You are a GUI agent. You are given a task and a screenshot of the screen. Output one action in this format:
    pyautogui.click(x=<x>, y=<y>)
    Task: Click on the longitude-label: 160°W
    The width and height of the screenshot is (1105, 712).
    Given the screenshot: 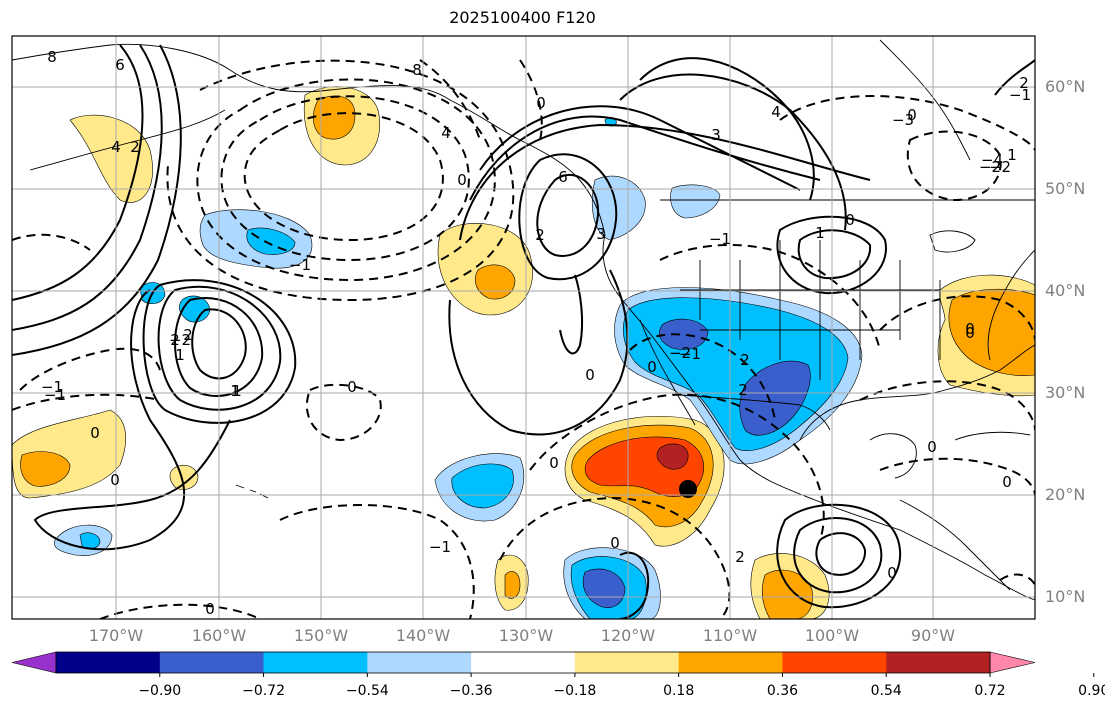 What is the action you would take?
    pyautogui.click(x=219, y=635)
    